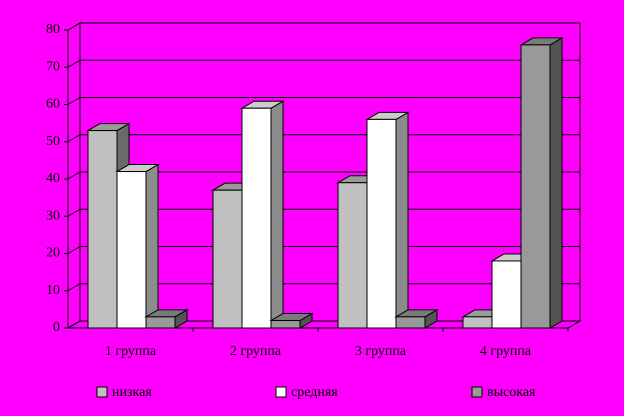 The height and width of the screenshot is (416, 624). Describe the element at coordinates (53, 253) in the screenshot. I see `y-tick-label: 20` at that location.